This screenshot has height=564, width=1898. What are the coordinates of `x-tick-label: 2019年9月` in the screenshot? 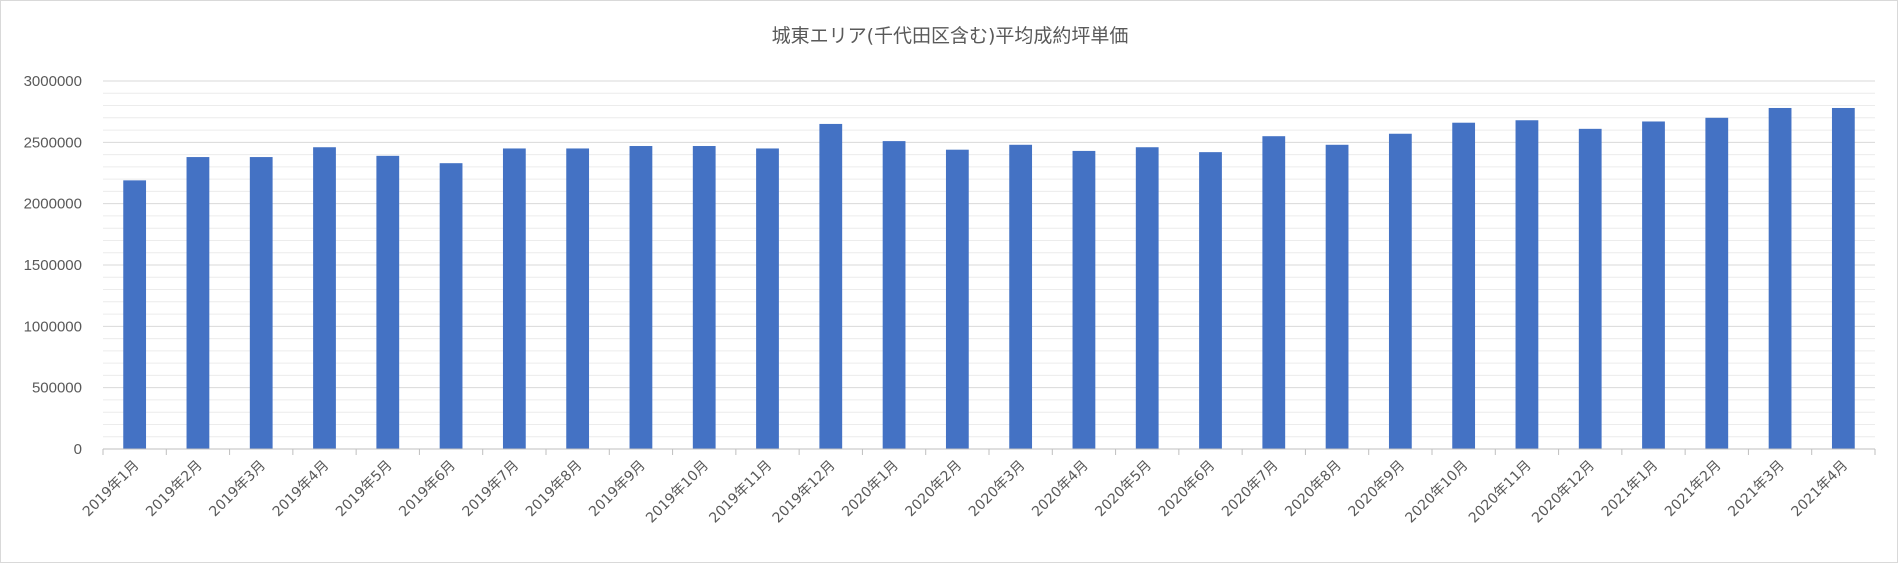 It's located at (617, 489).